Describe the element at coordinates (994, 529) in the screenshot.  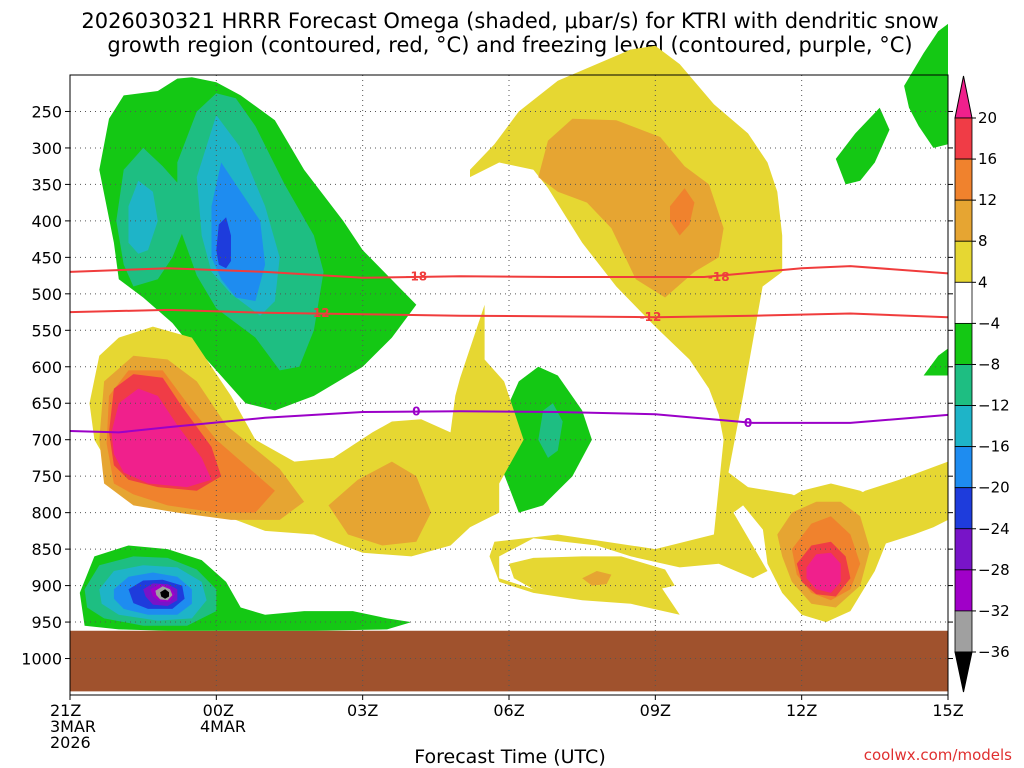
I see `colorbar-label-−24: −24` at that location.